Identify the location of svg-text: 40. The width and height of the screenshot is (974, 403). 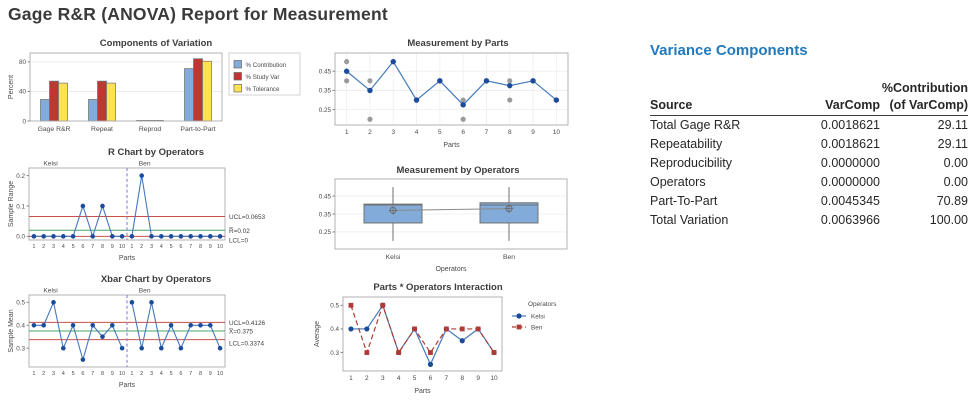
(23, 92).